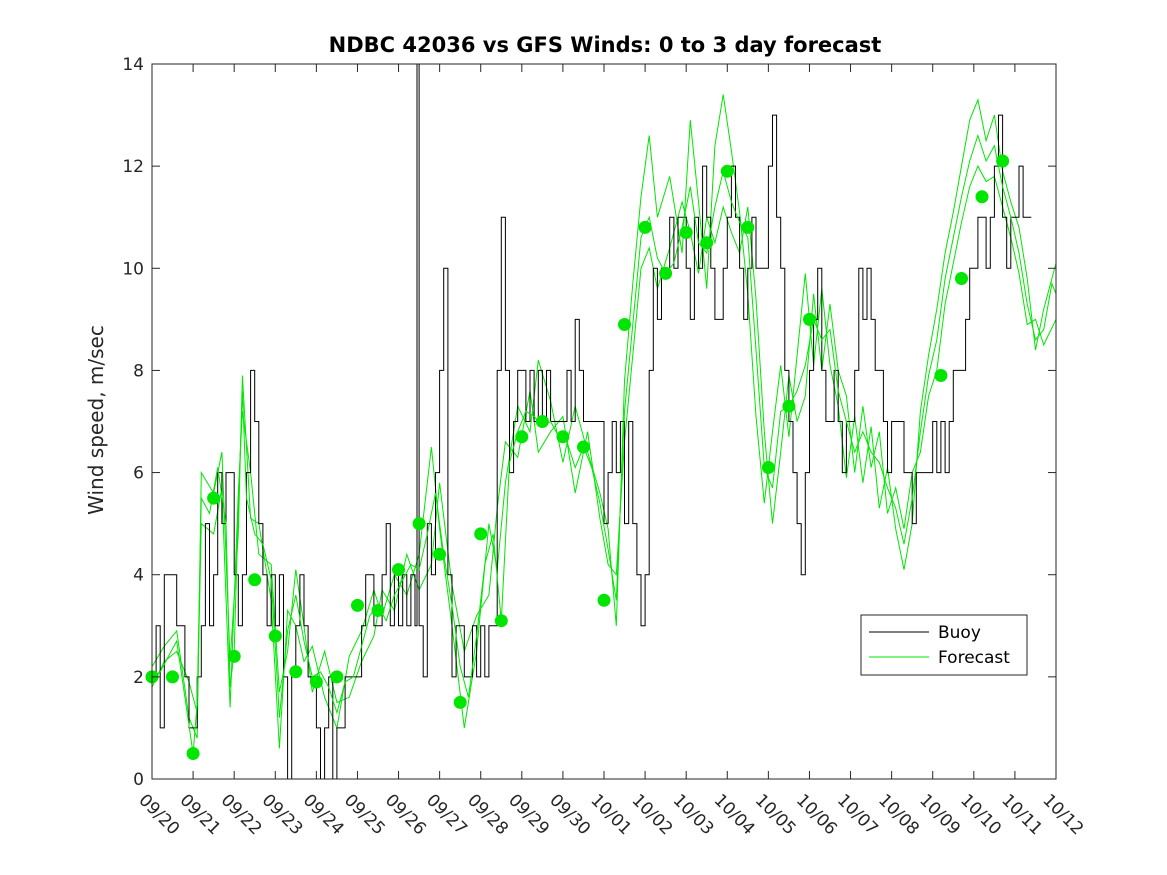 The height and width of the screenshot is (875, 1167). I want to click on legend-box, so click(944, 645).